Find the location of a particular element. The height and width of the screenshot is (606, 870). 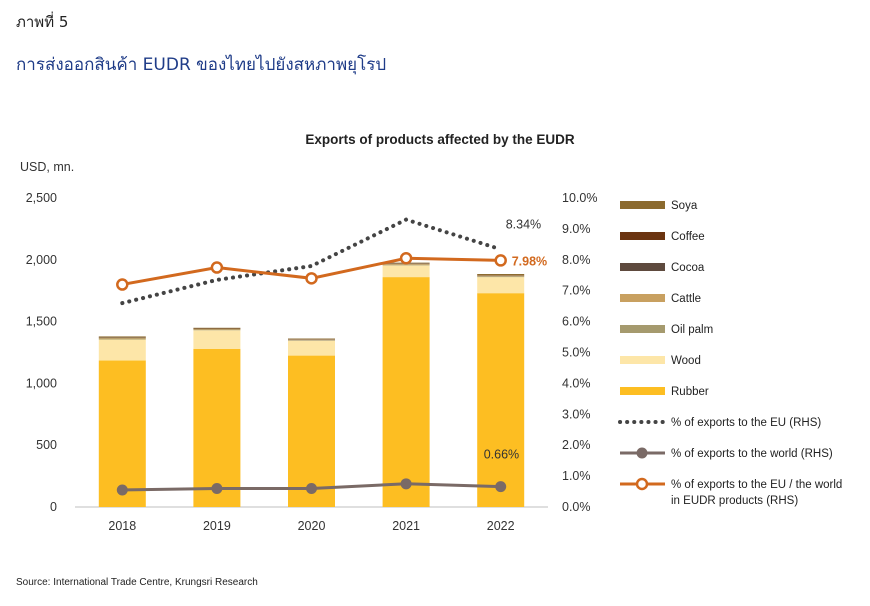

x-tick-label: 2019 is located at coordinates (217, 526).